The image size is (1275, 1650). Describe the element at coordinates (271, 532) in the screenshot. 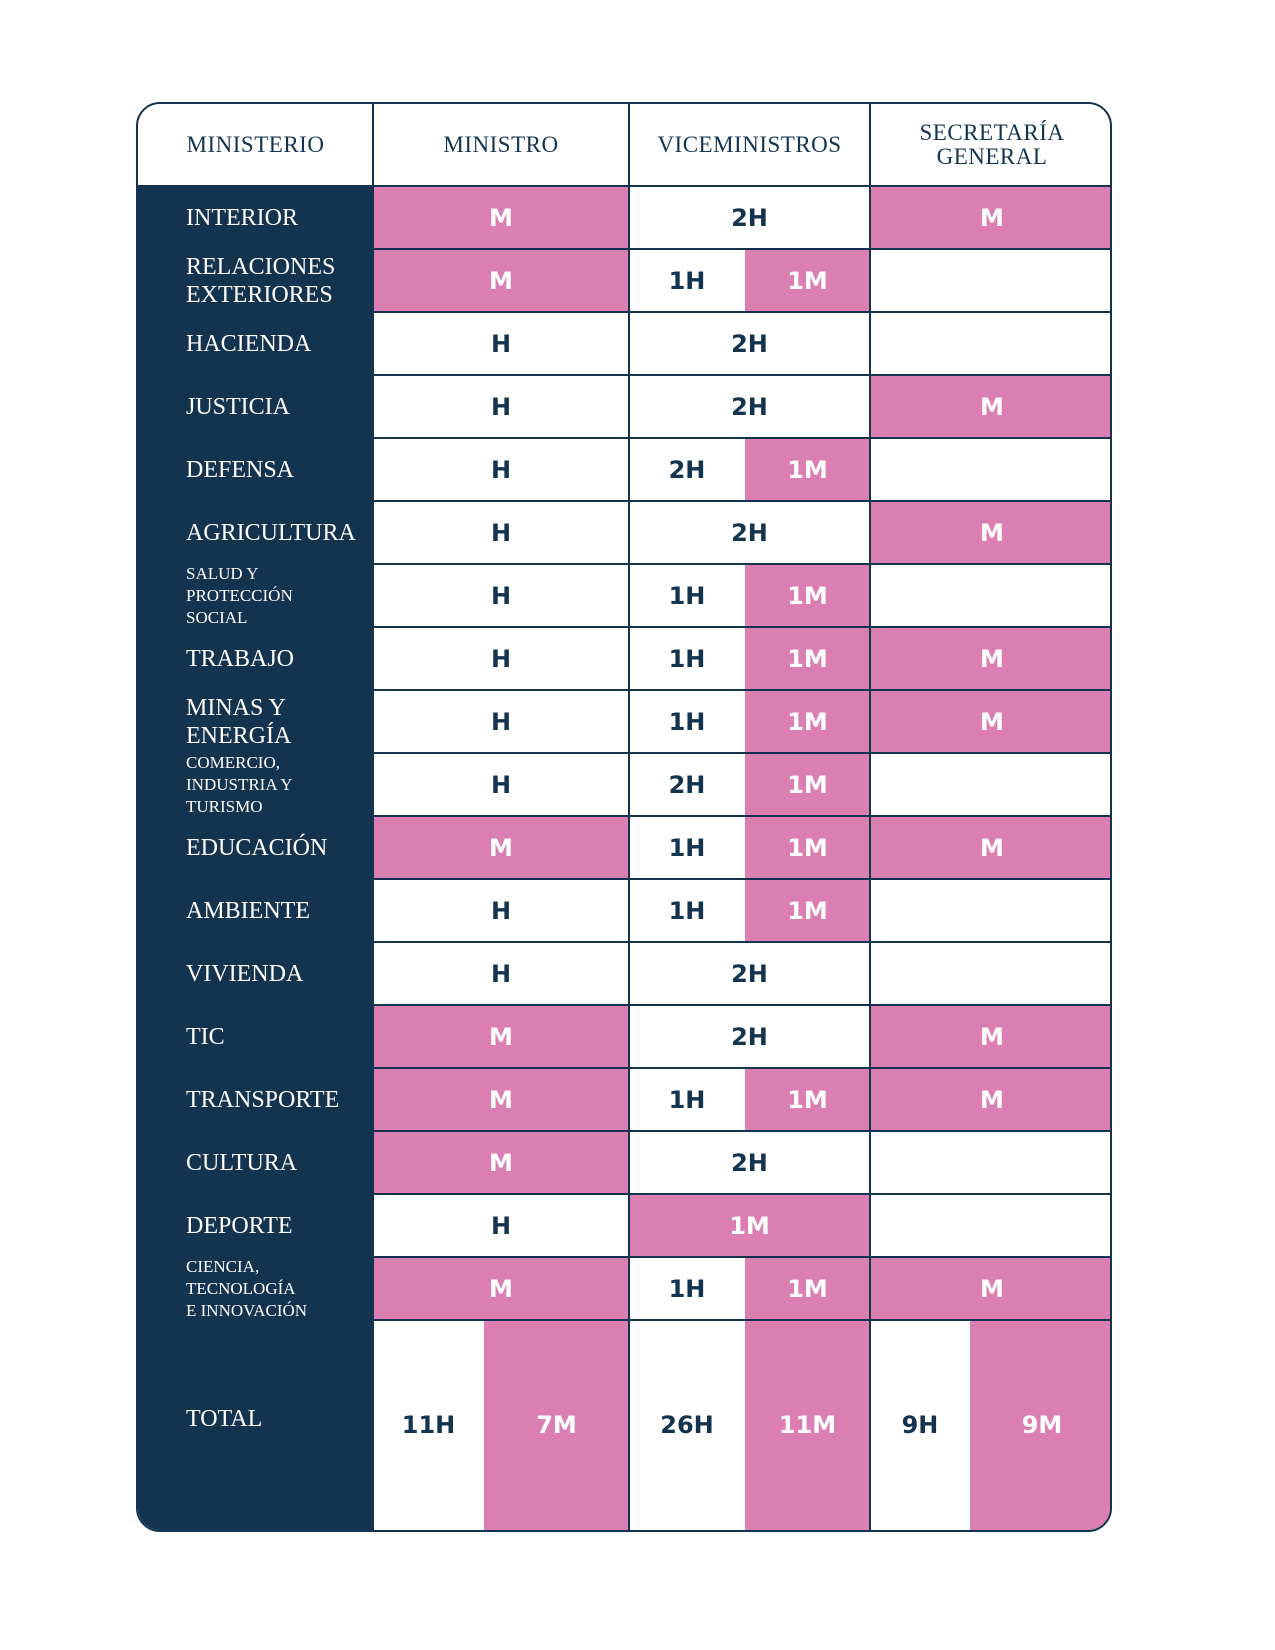

I see `ministry-name: AGRICULTURA` at that location.